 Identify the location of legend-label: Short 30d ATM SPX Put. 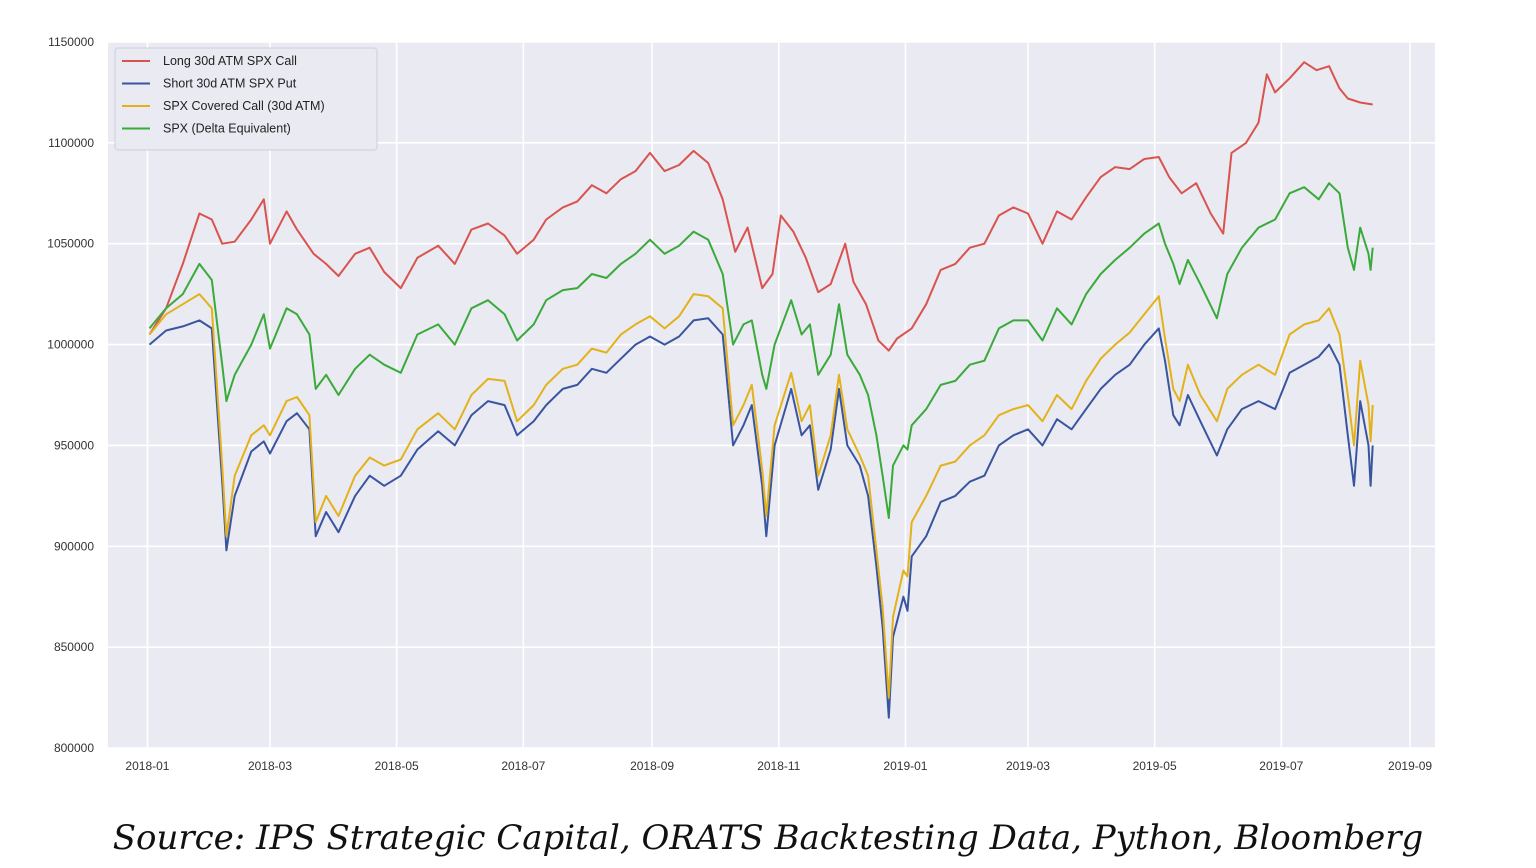
(230, 84).